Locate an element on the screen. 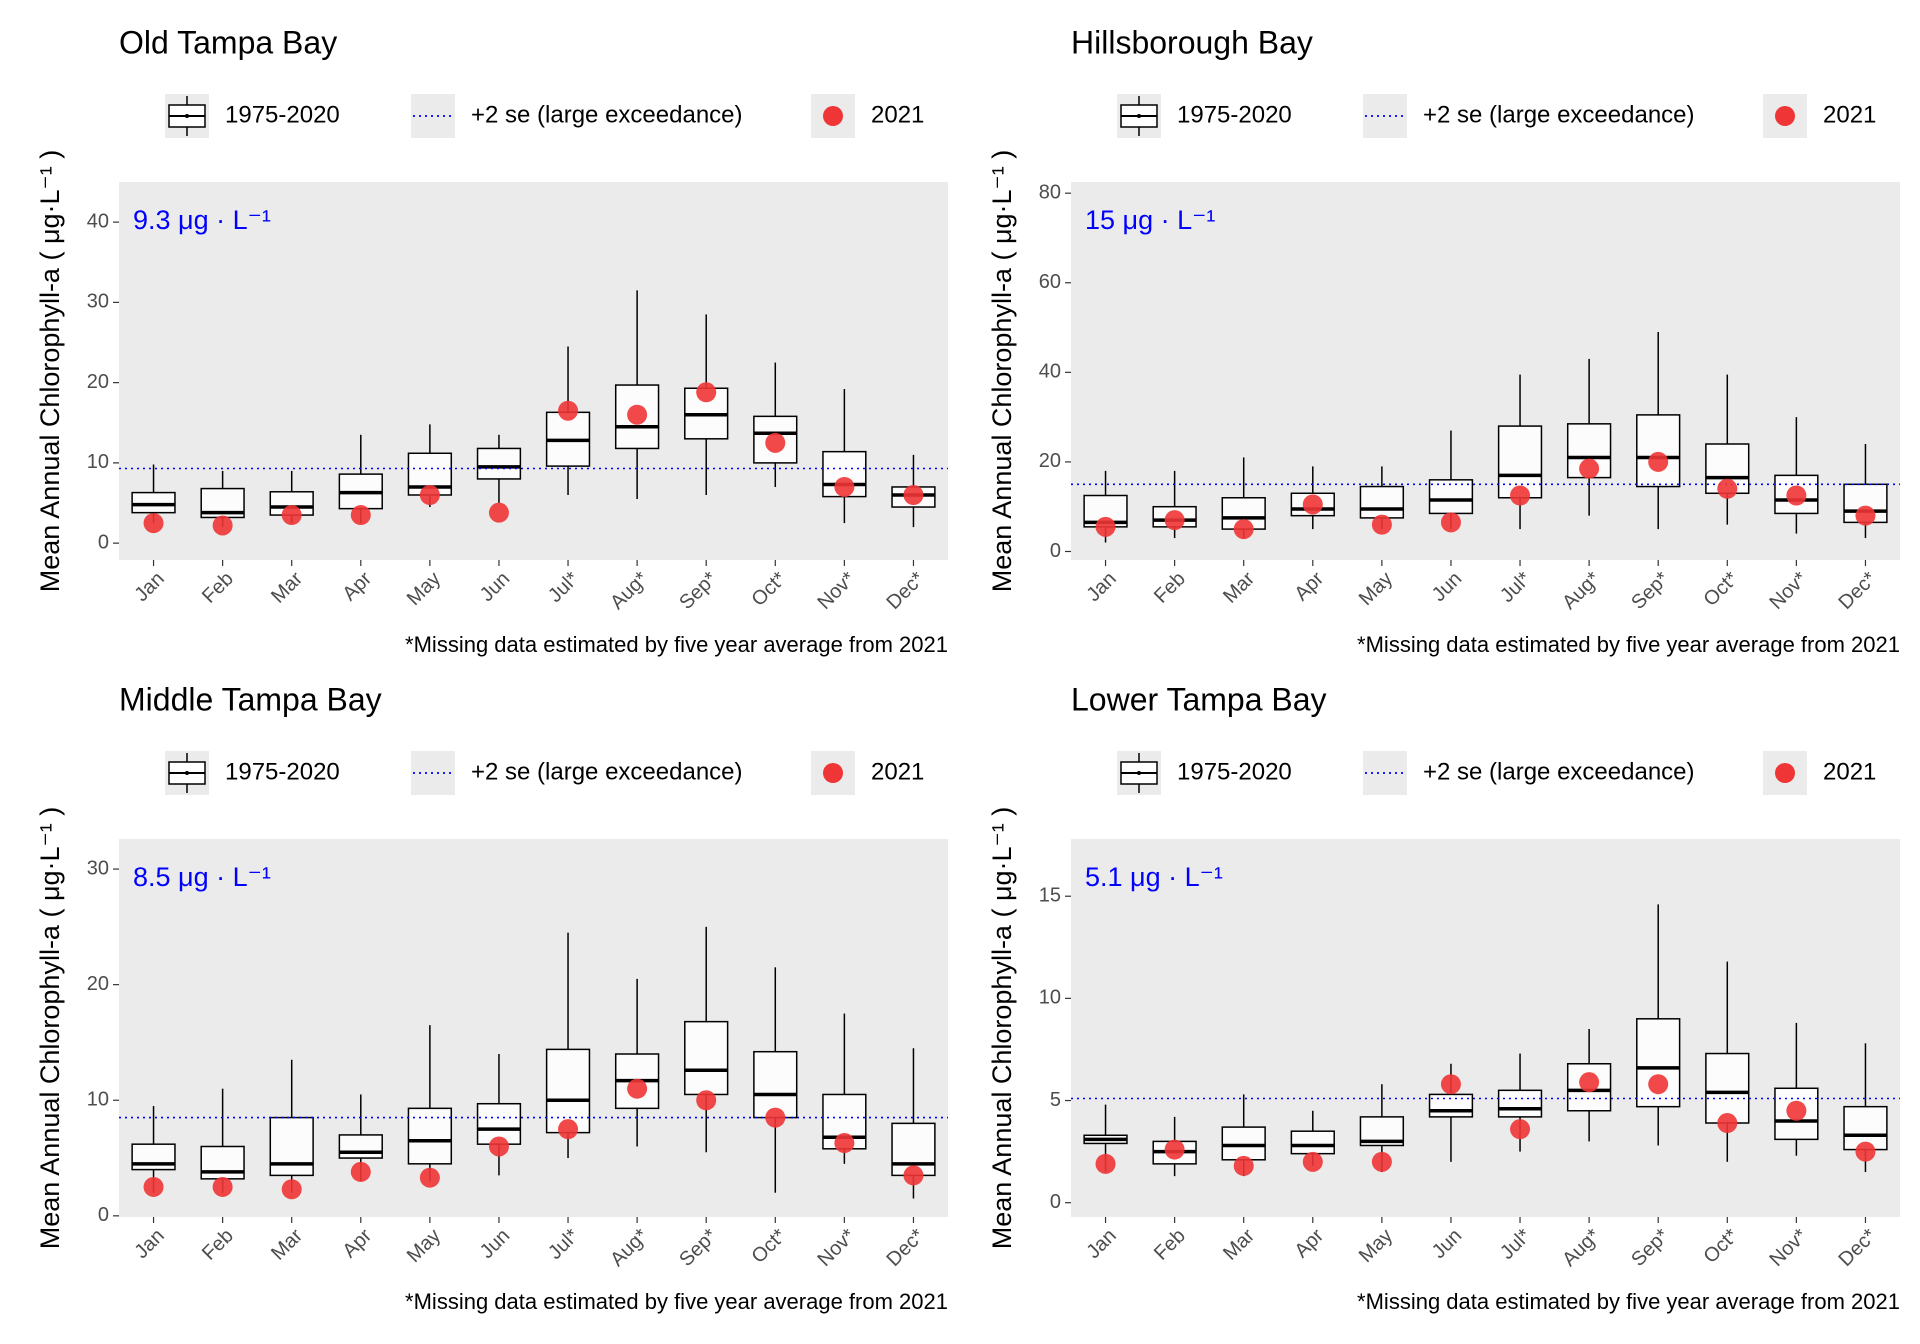  y-tick-label: 10 is located at coordinates (98, 1100).